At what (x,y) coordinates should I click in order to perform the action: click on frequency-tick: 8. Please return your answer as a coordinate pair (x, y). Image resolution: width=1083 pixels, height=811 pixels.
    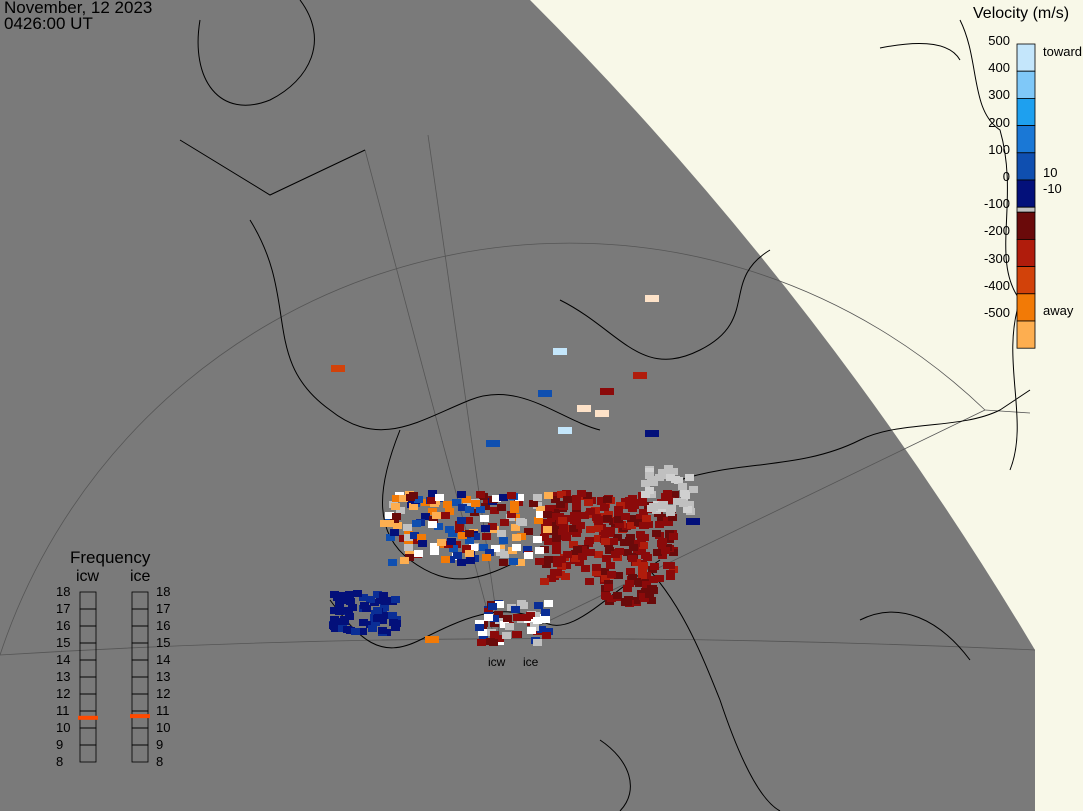
    Looking at the image, I should click on (60, 761).